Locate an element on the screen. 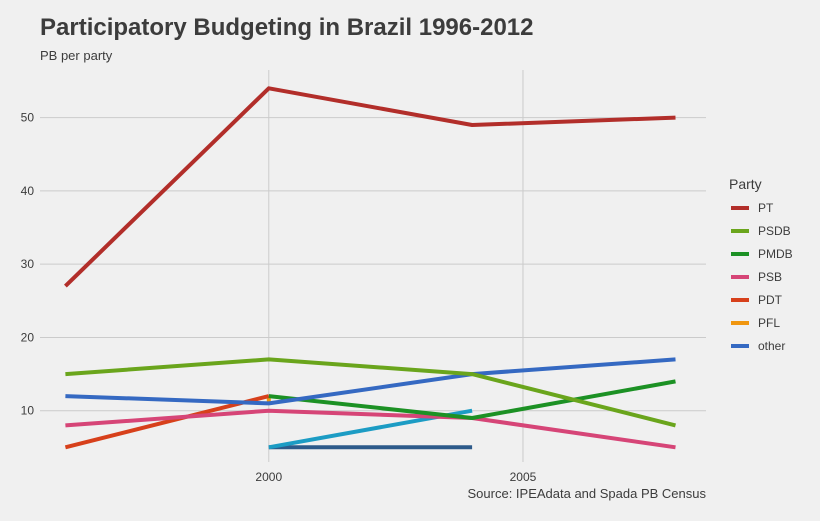  series-line-psdb is located at coordinates (370, 392).